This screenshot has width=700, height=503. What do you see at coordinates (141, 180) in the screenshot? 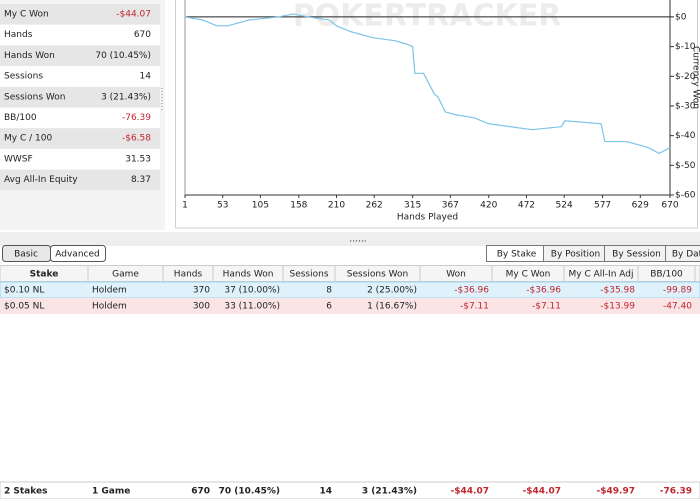
I see `stat-value: 8.37` at bounding box center [141, 180].